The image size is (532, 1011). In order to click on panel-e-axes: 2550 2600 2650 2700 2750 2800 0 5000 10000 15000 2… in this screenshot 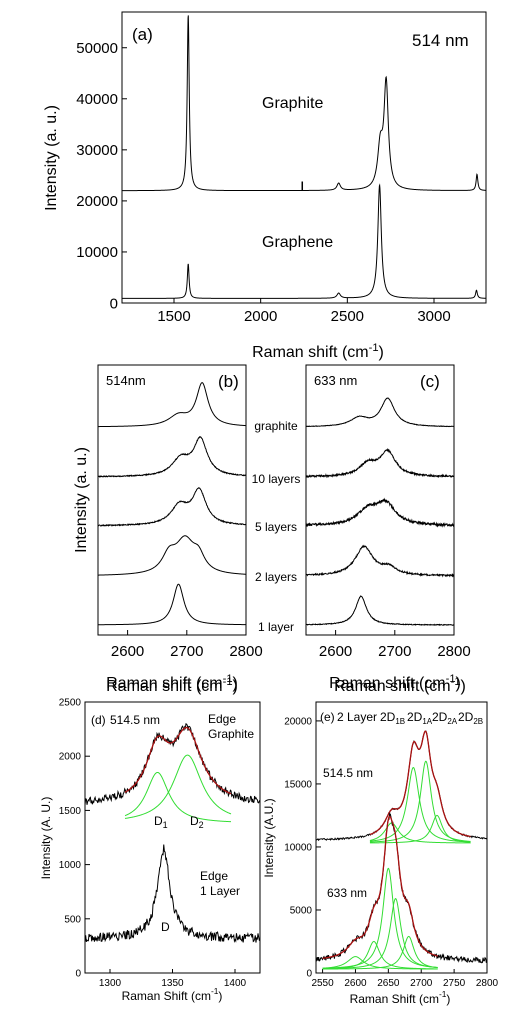, I will do `click(391, 852)`.